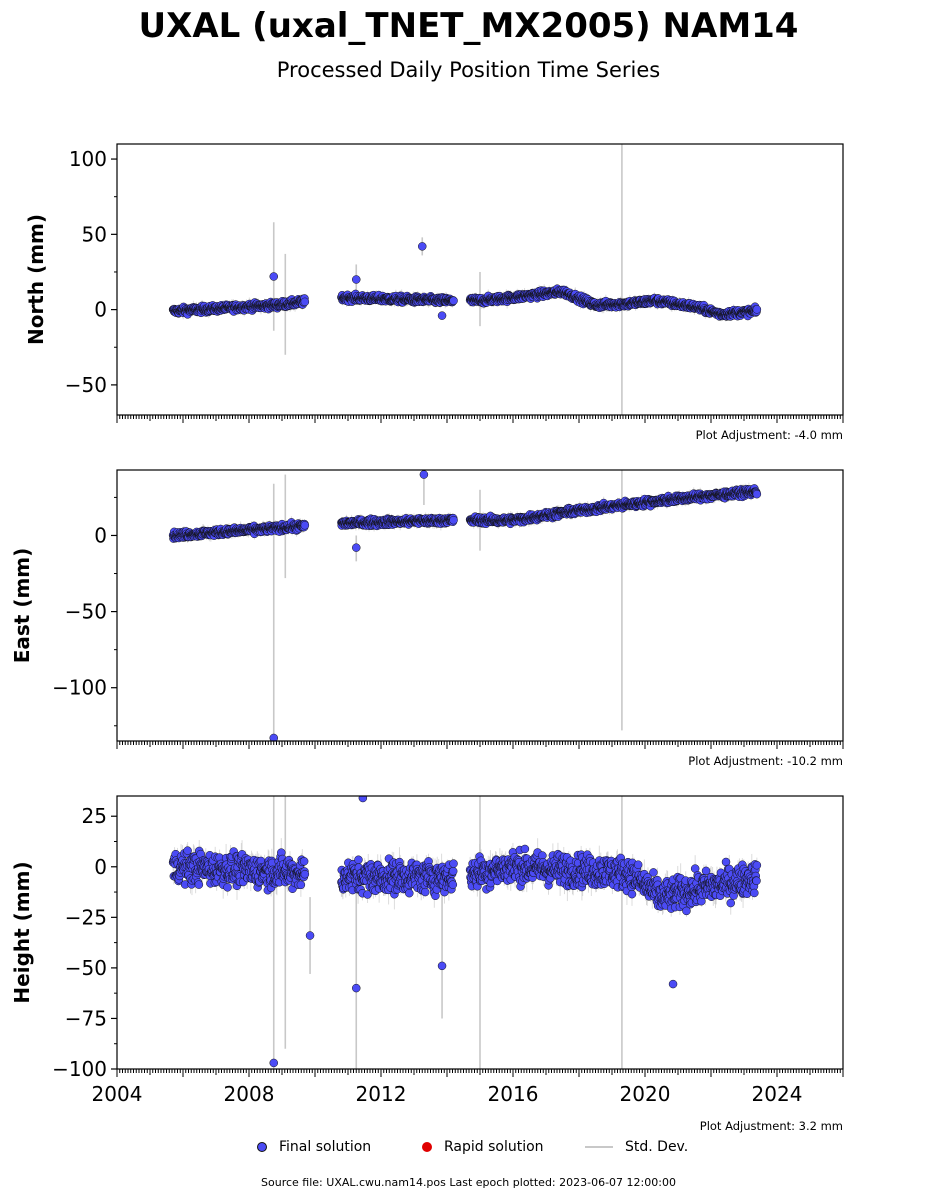  I want to click on north-plot-area, so click(465, 279).